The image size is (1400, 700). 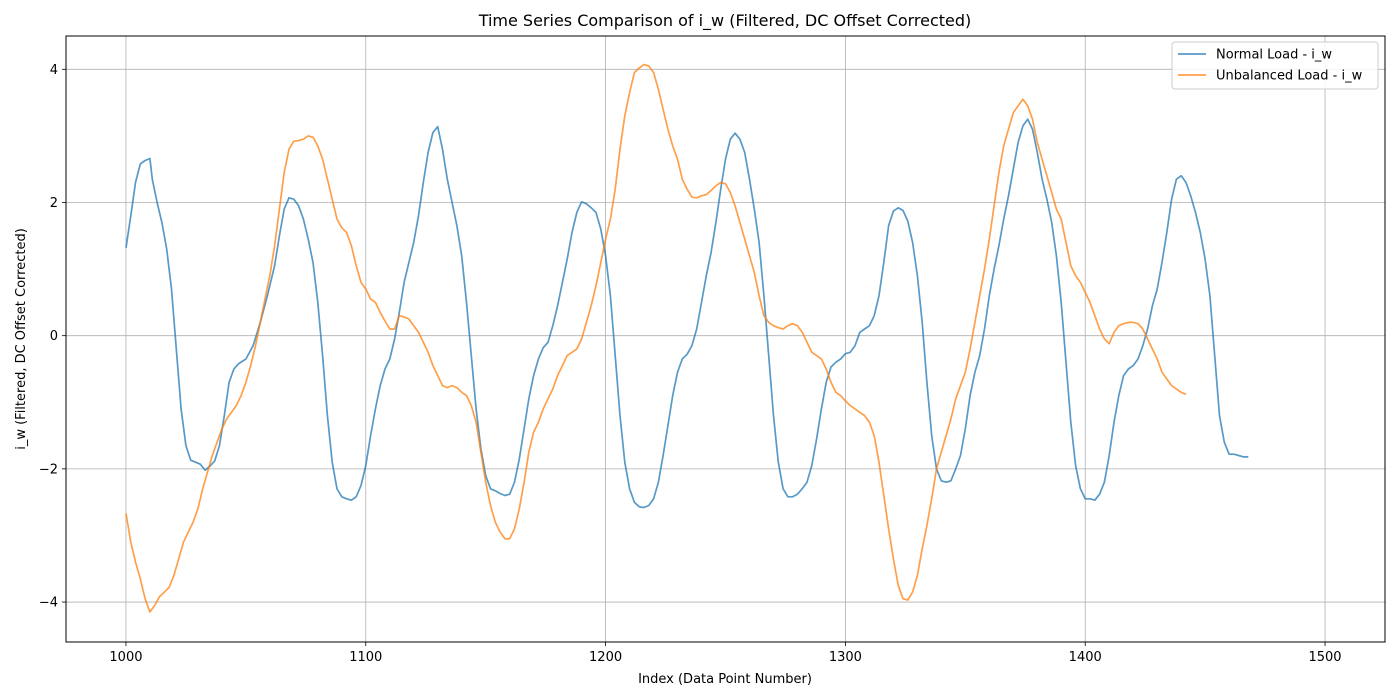 What do you see at coordinates (48, 469) in the screenshot?
I see `y-tick-label: −2` at bounding box center [48, 469].